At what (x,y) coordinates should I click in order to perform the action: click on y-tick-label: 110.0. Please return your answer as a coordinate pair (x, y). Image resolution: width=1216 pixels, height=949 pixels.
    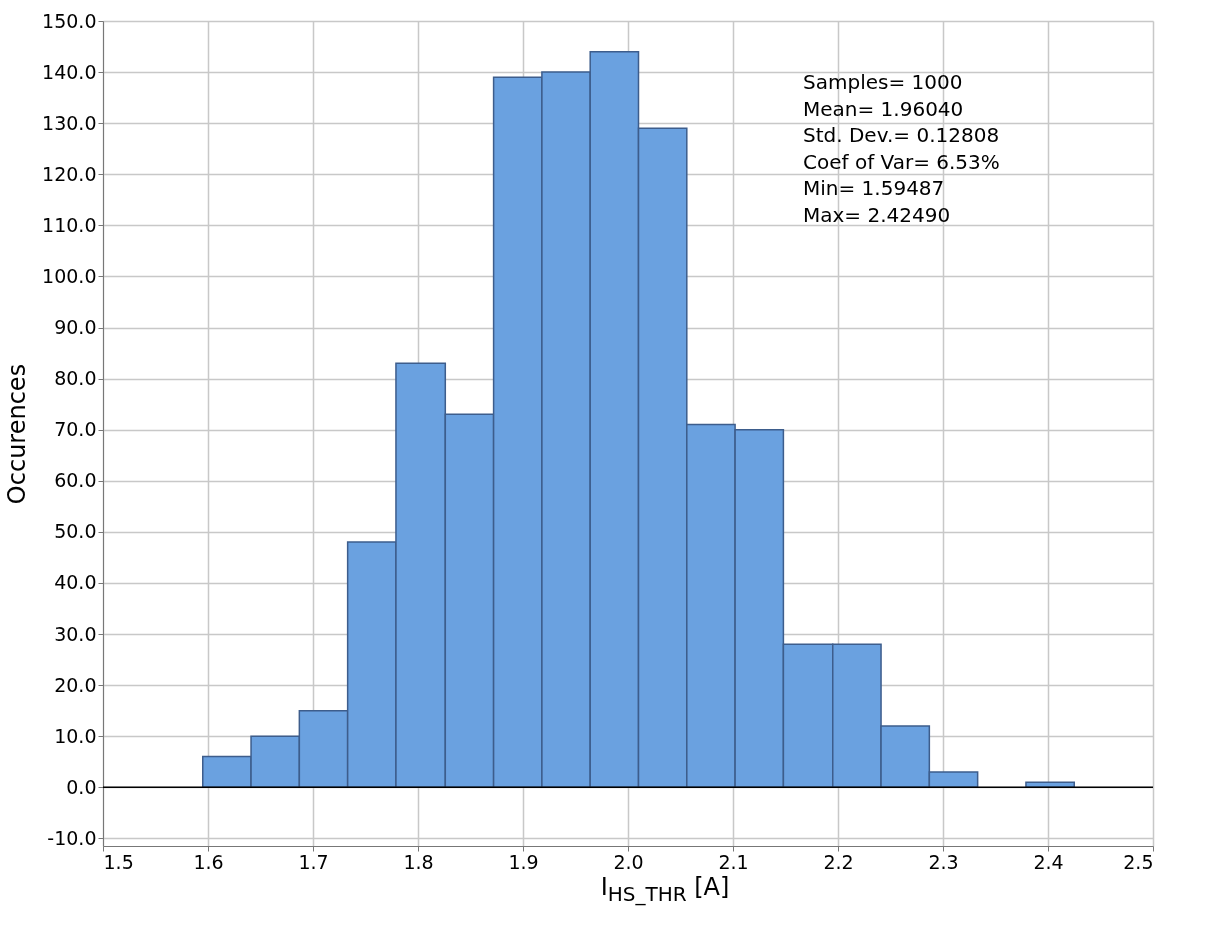
    Looking at the image, I should click on (69, 224).